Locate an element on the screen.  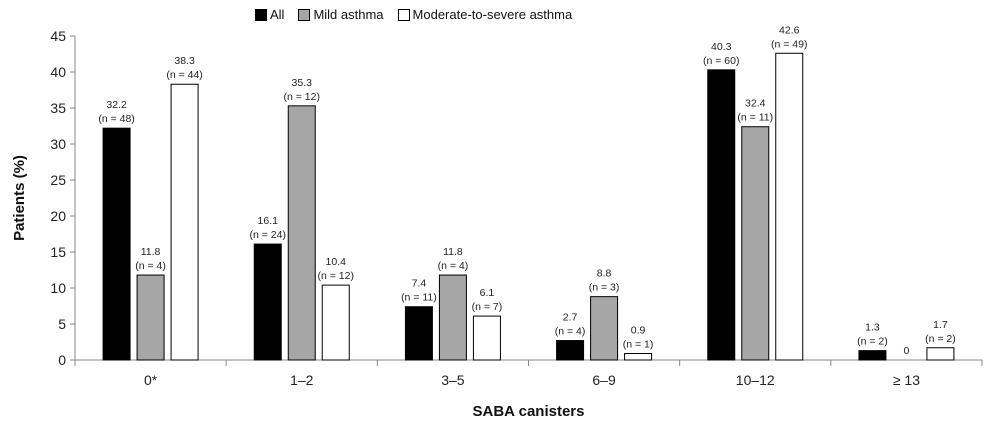
y-tick-label: 45 is located at coordinates (58, 36).